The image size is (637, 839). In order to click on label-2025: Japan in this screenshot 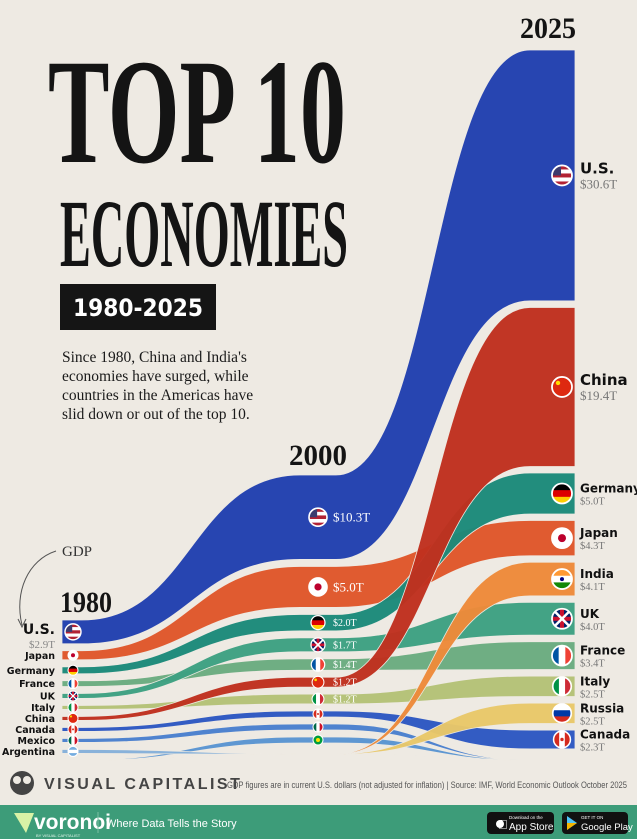, I will do `click(598, 533)`.